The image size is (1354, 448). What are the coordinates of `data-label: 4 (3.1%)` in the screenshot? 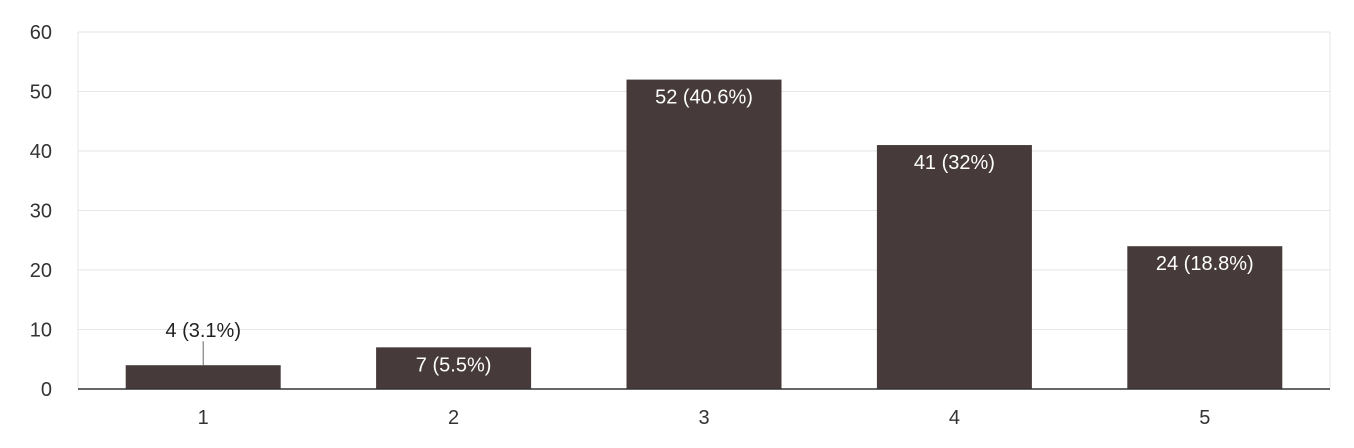 It's located at (203, 331).